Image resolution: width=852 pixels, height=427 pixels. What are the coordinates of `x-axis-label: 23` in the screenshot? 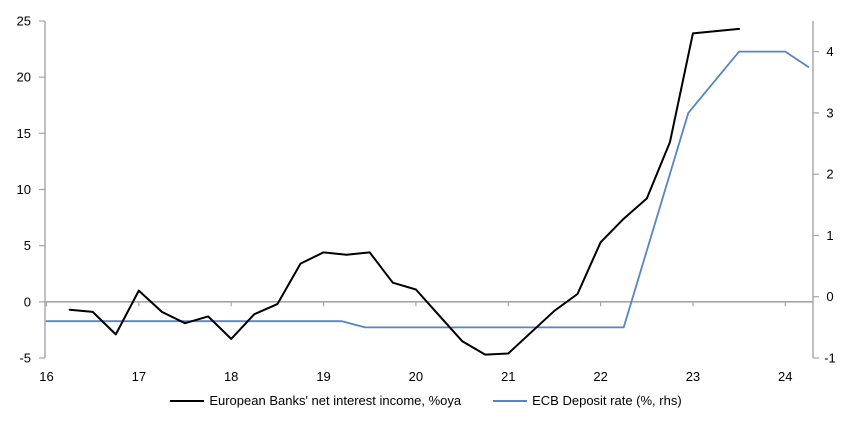 It's located at (693, 376).